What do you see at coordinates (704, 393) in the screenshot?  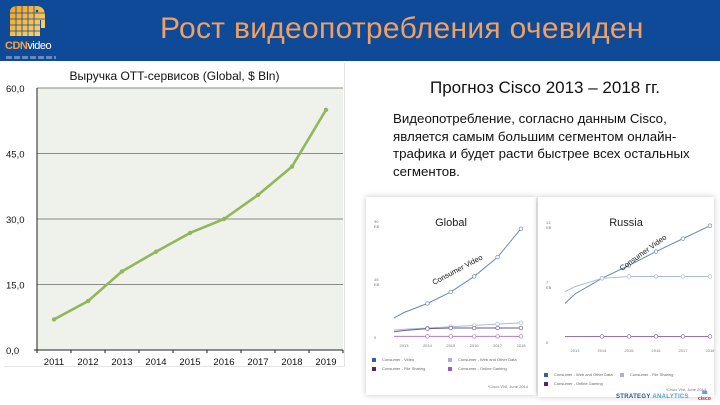 I see `cisco-bars-icon: ılıılı` at bounding box center [704, 393].